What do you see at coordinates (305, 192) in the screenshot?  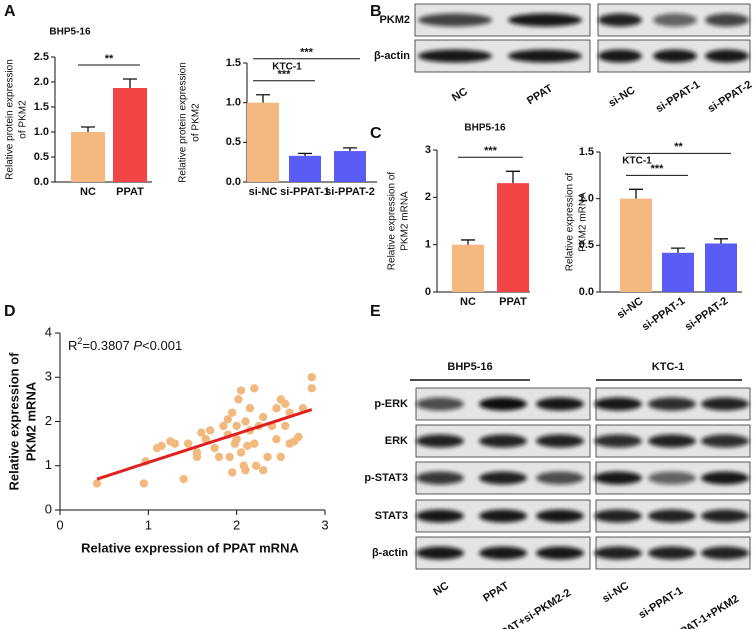 I see `x-tick-label: si-PPAT-1` at bounding box center [305, 192].